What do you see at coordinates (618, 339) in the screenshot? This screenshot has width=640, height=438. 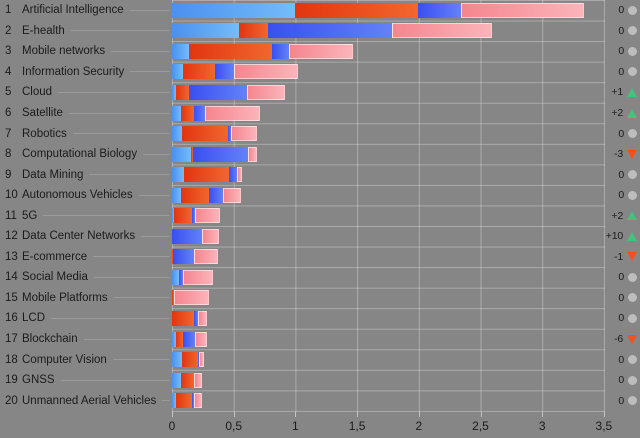 I see `change-value: -6` at bounding box center [618, 339].